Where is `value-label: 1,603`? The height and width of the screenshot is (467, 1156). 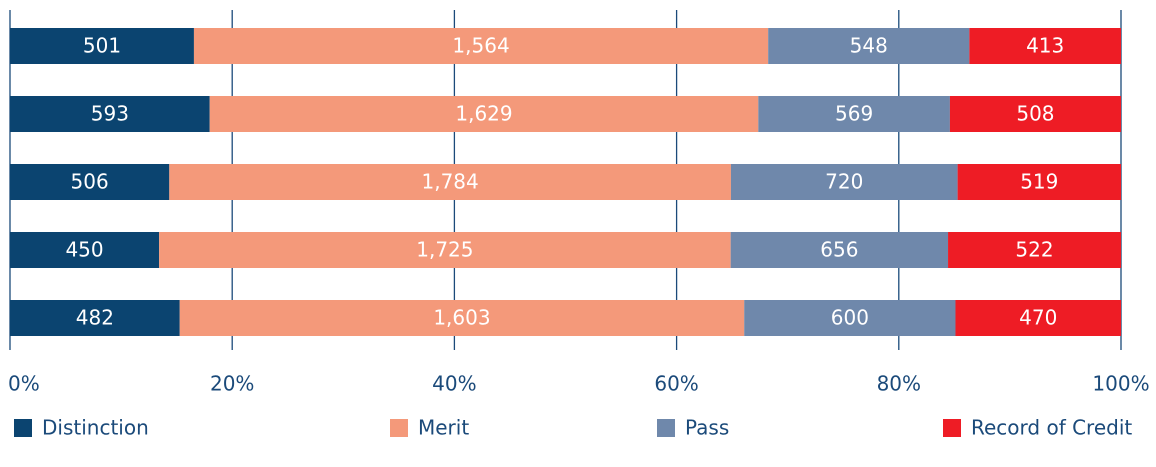 value-label: 1,603 is located at coordinates (461, 318).